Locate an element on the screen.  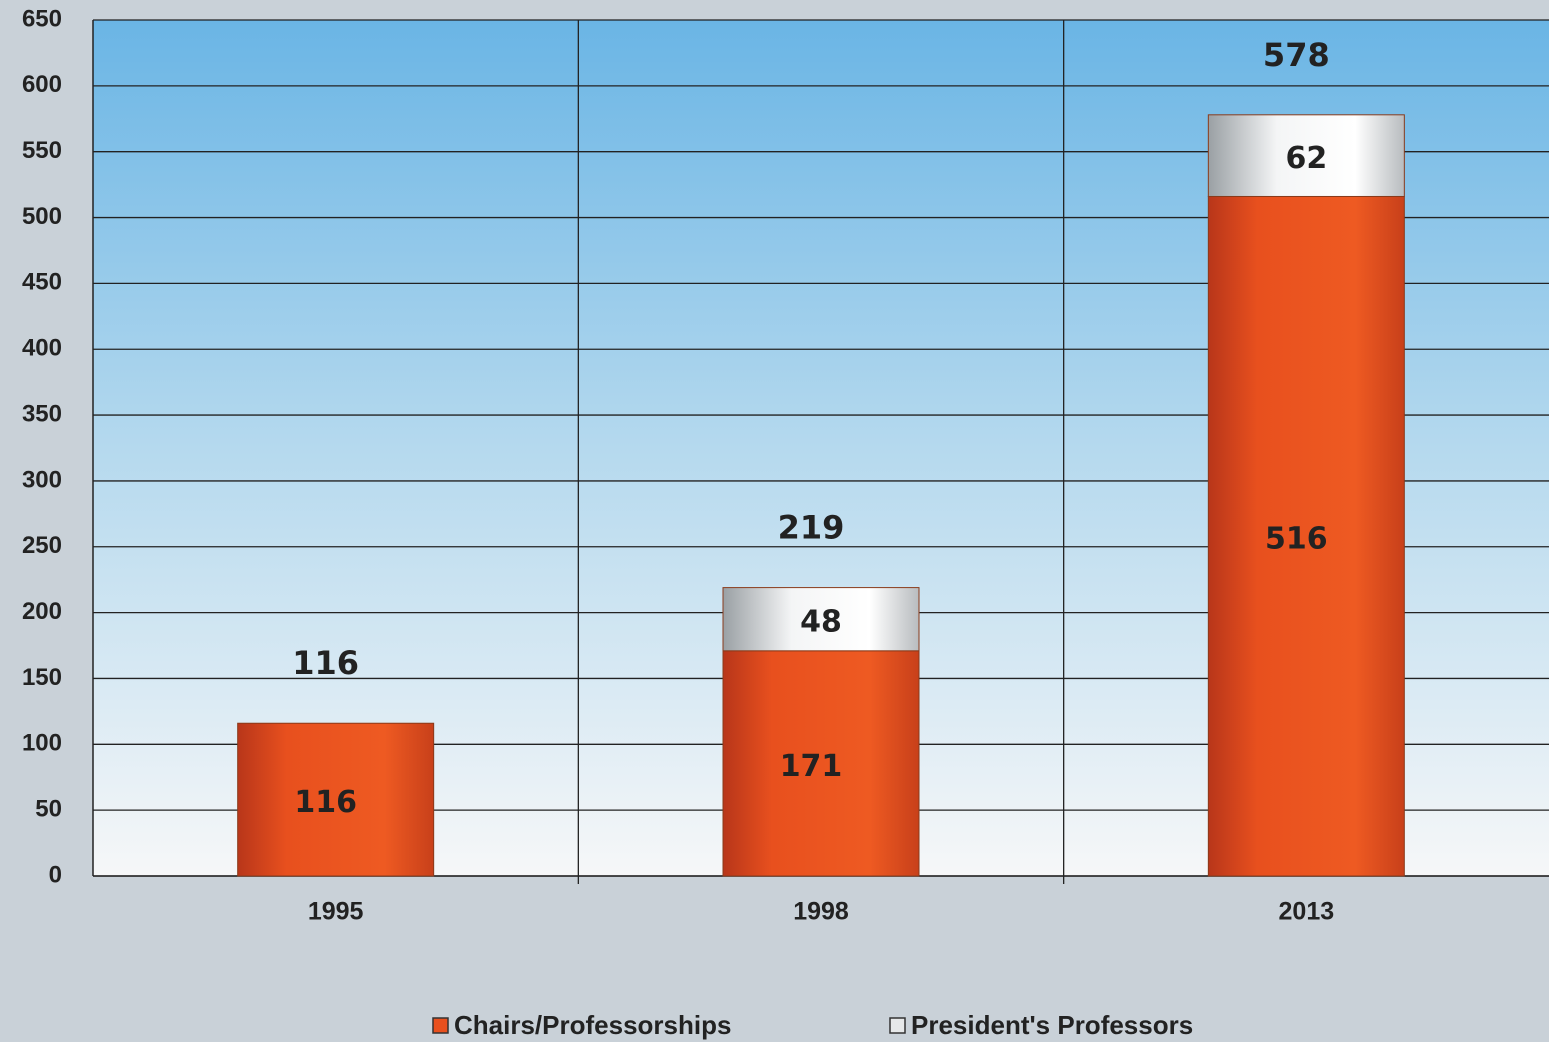
y-tick-label: 50 is located at coordinates (48, 808).